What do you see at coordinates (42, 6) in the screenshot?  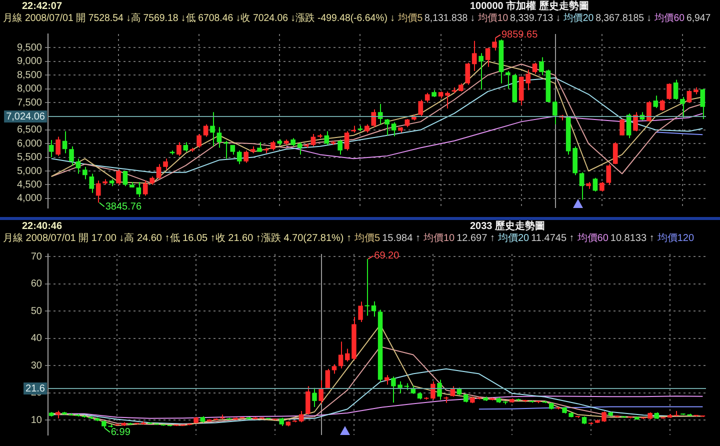 I see `chart-subtitle: 22:42:07` at bounding box center [42, 6].